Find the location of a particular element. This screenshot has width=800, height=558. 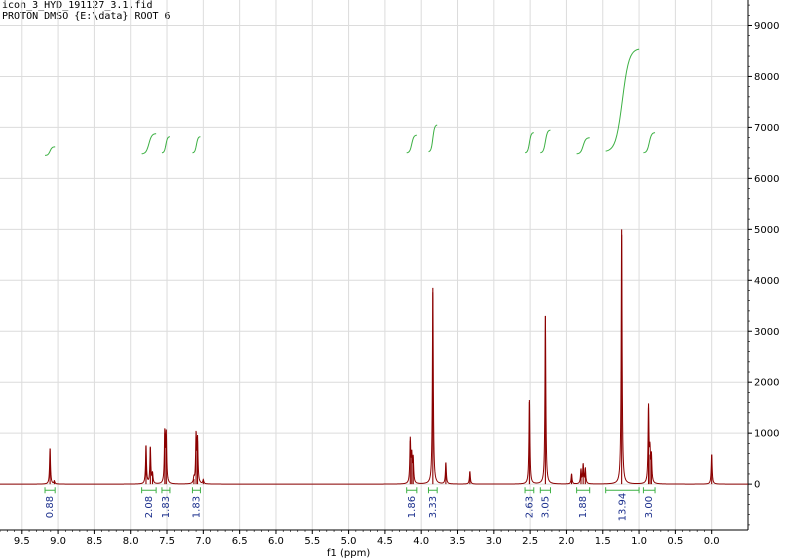

x-tick-label: 8.5 is located at coordinates (94, 541).